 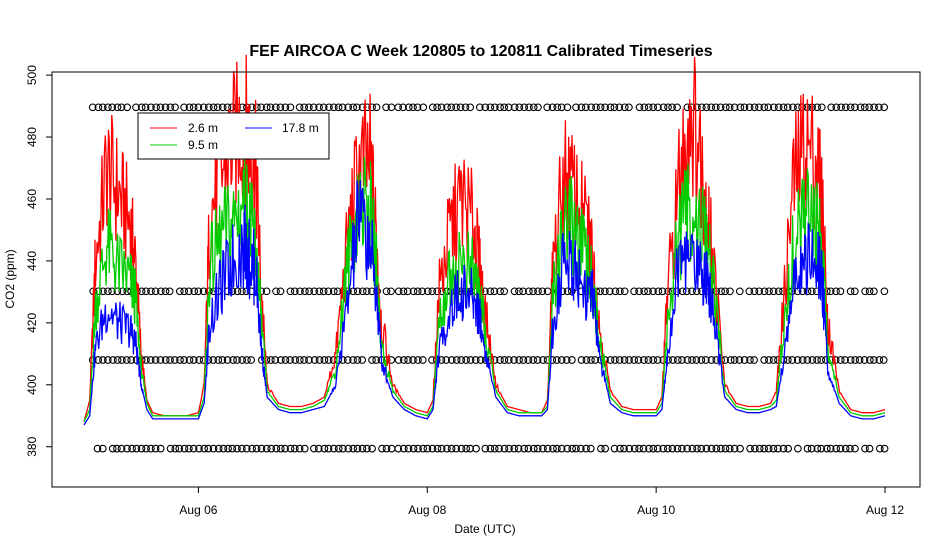 What do you see at coordinates (32, 384) in the screenshot?
I see `y-tick-label: 400` at bounding box center [32, 384].